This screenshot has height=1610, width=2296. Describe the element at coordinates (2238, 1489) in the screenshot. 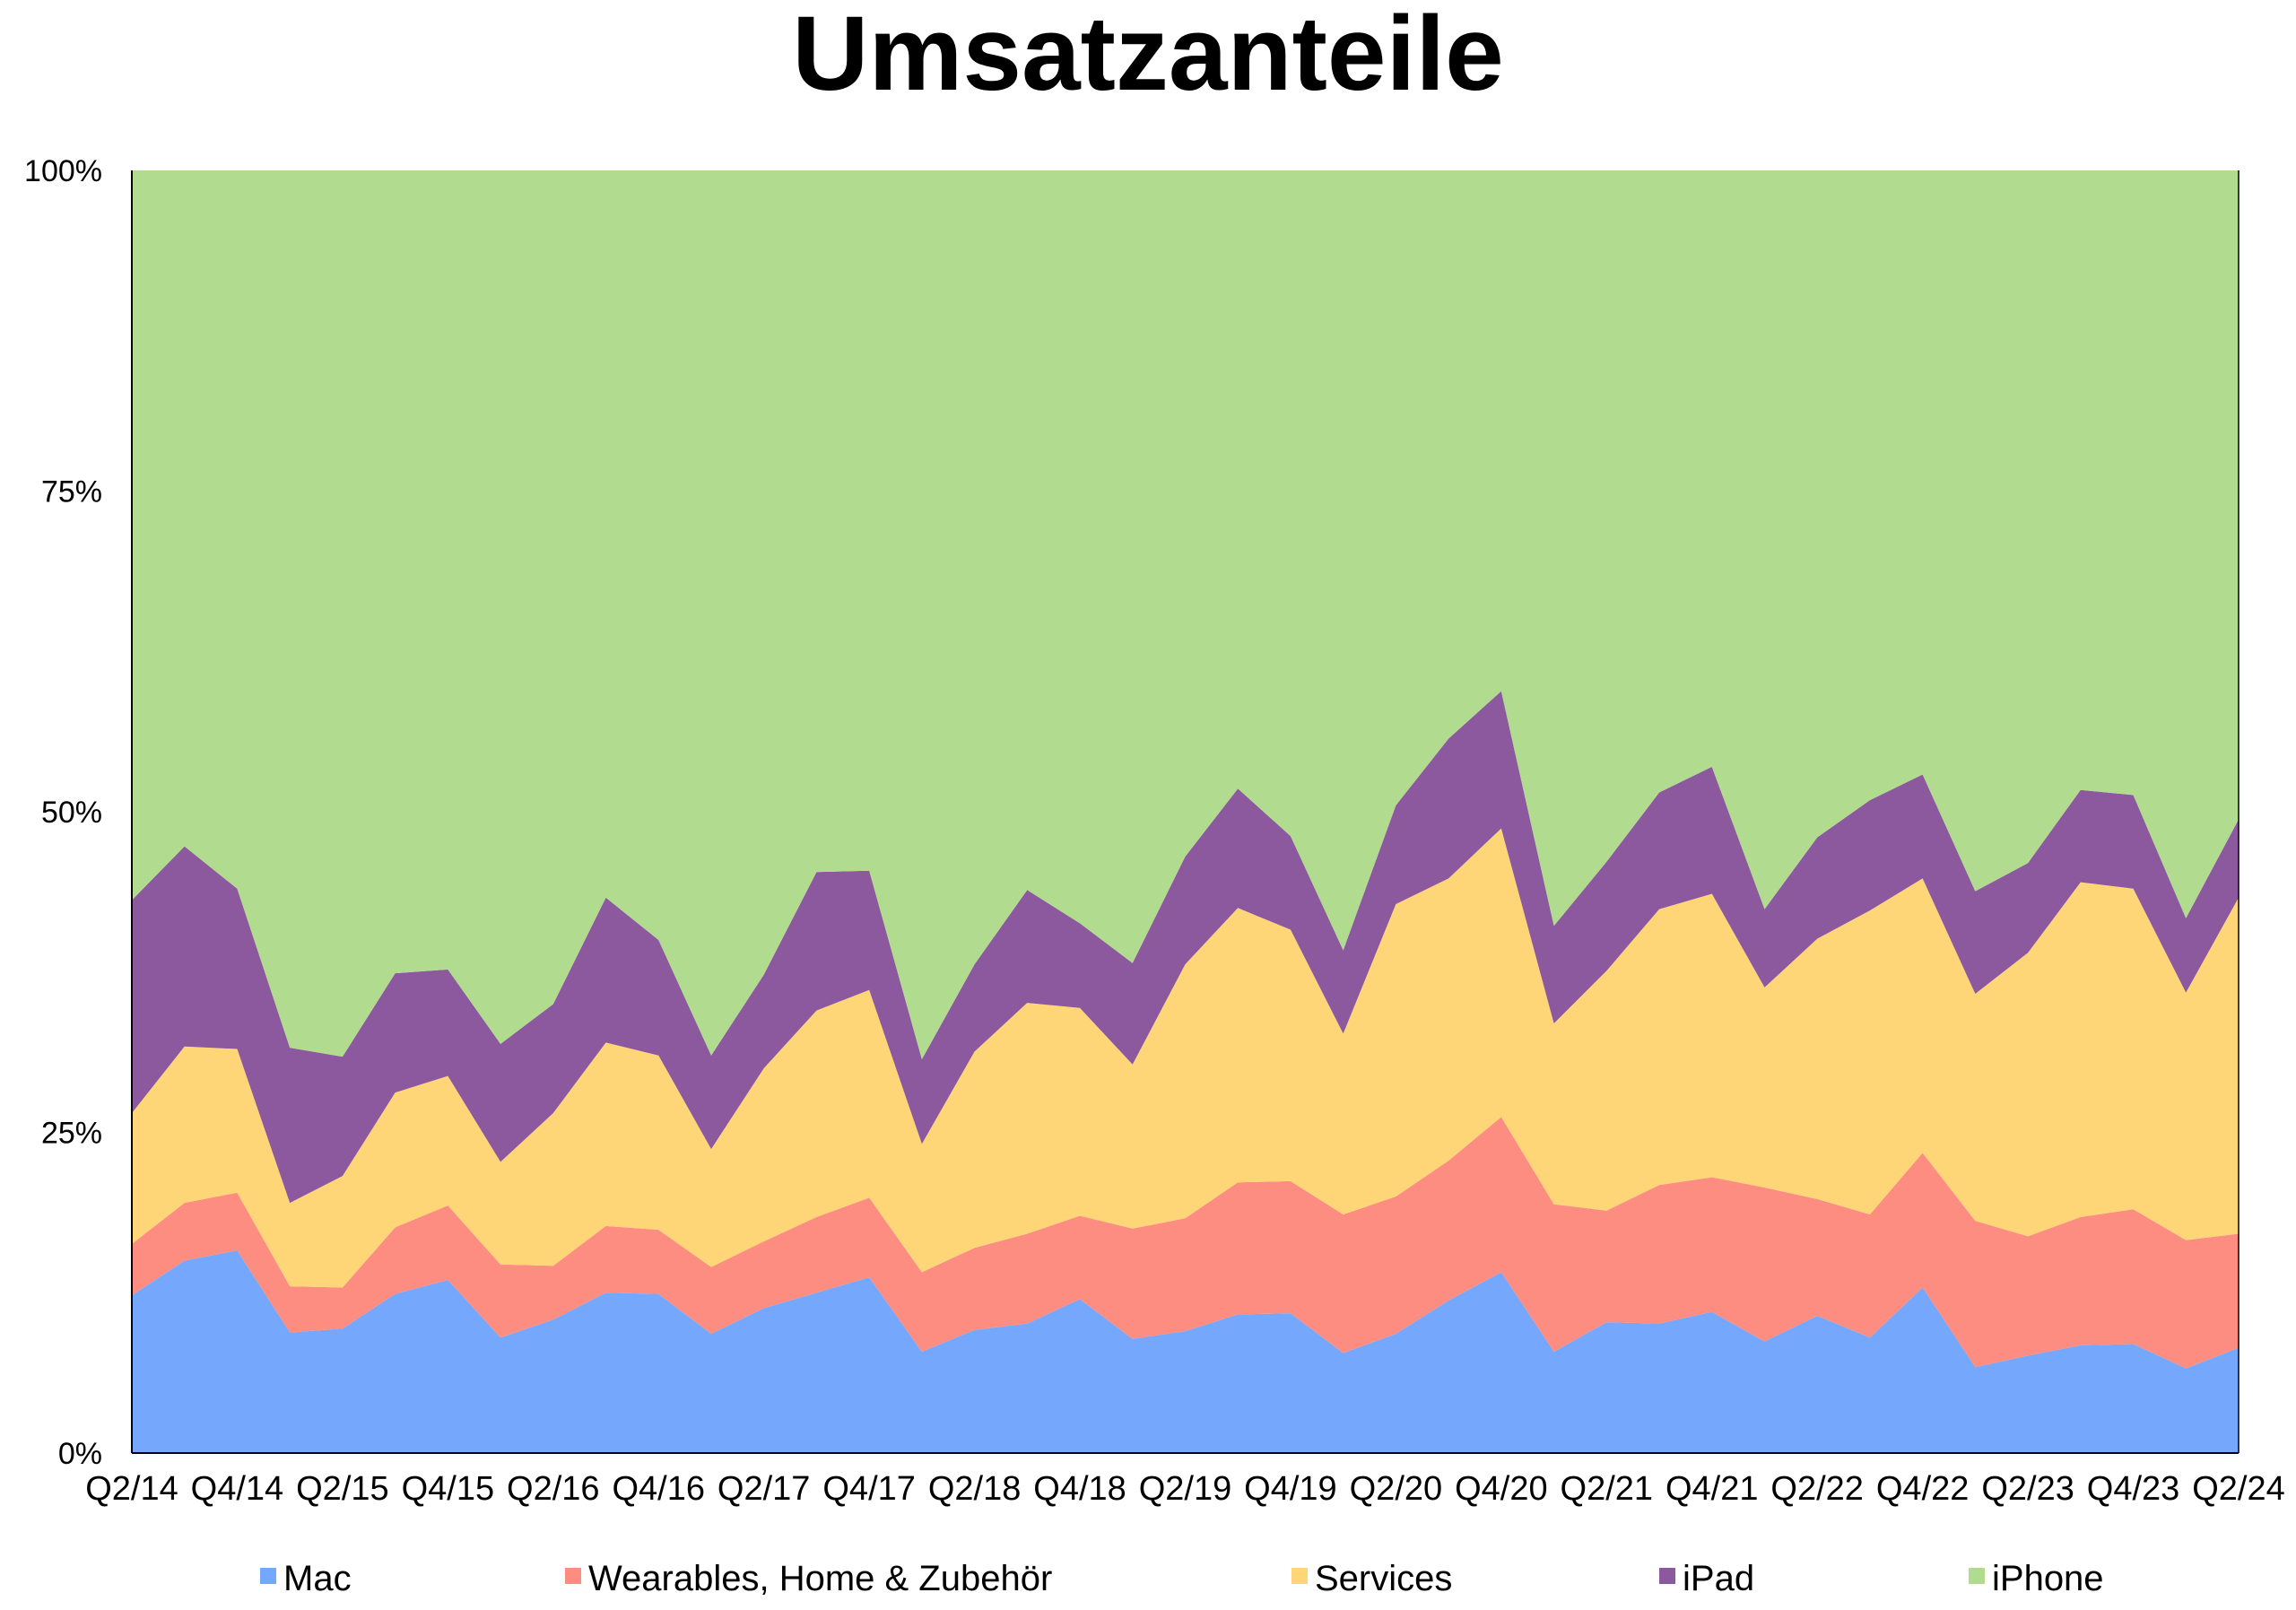

I see `x-tick-label: Q2/24` at that location.